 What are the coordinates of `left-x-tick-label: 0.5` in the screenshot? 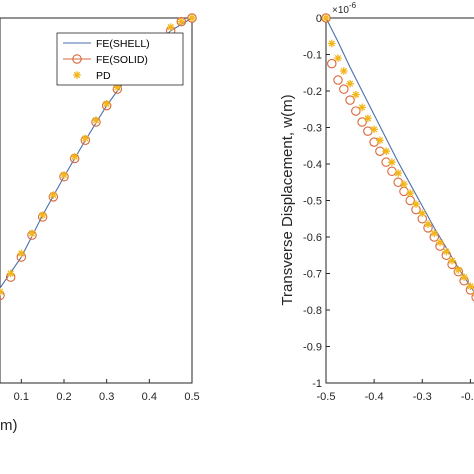 It's located at (191, 397).